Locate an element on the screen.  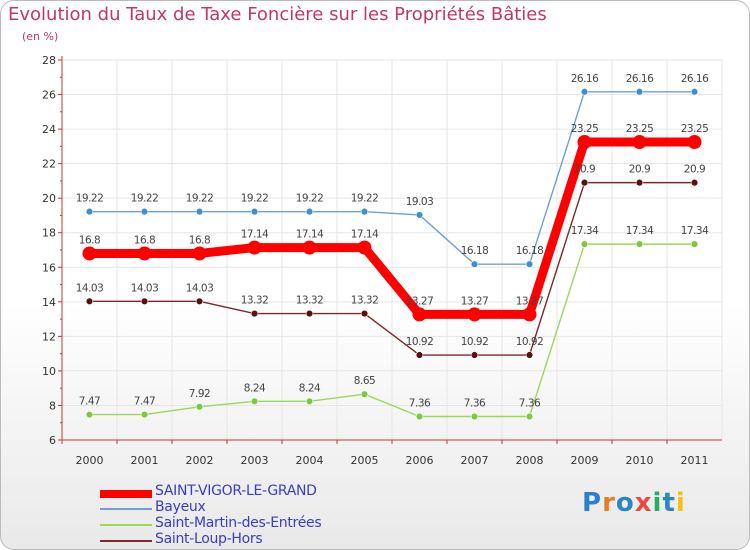
legend-label: SAINT-VIGOR-LE-GRAND is located at coordinates (236, 491).